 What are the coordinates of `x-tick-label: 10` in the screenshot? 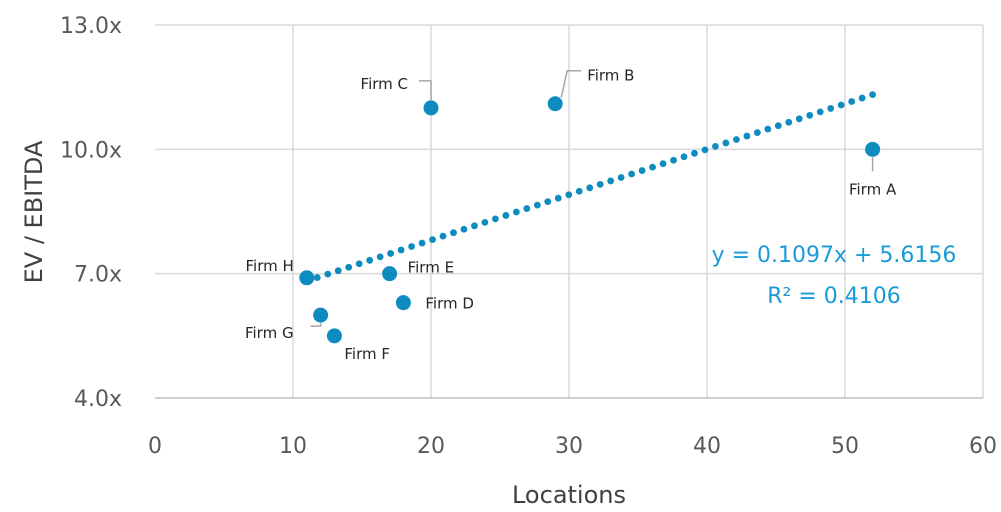 It's located at (293, 446).